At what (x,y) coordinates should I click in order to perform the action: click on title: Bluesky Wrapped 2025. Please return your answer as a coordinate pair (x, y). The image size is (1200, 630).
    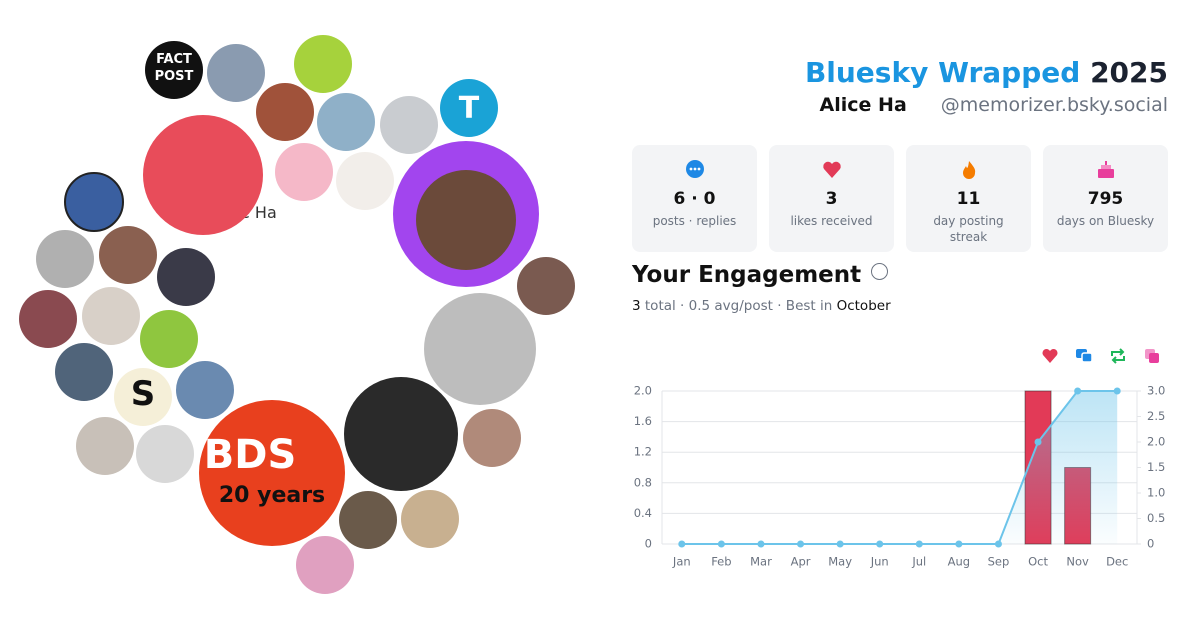
    Looking at the image, I should click on (986, 72).